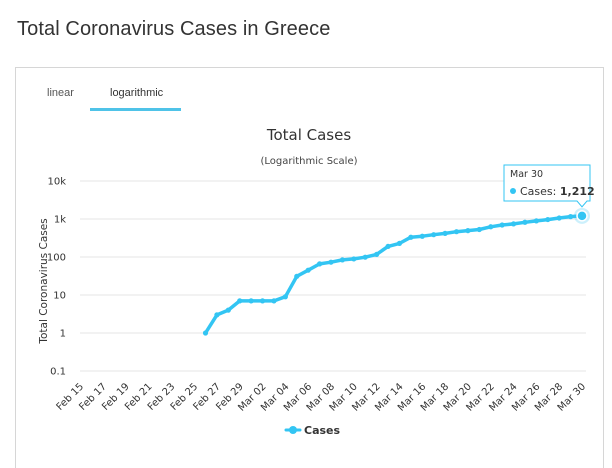 This screenshot has height=468, width=612. What do you see at coordinates (56, 182) in the screenshot?
I see `y-tick-label: 10k` at bounding box center [56, 182].